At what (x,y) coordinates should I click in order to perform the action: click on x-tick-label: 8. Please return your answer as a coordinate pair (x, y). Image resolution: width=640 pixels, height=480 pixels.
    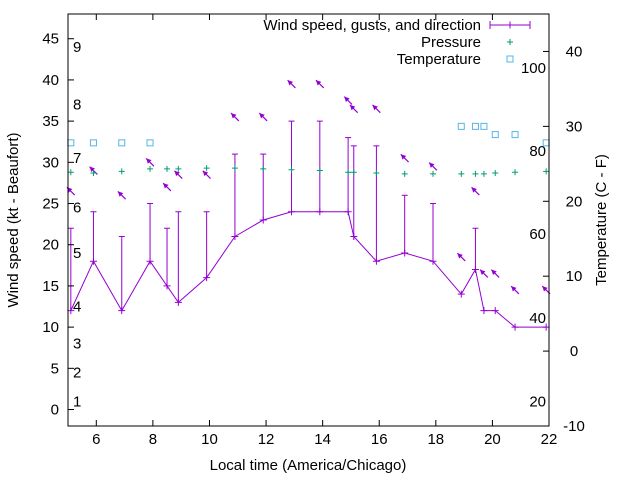
    Looking at the image, I should click on (153, 439).